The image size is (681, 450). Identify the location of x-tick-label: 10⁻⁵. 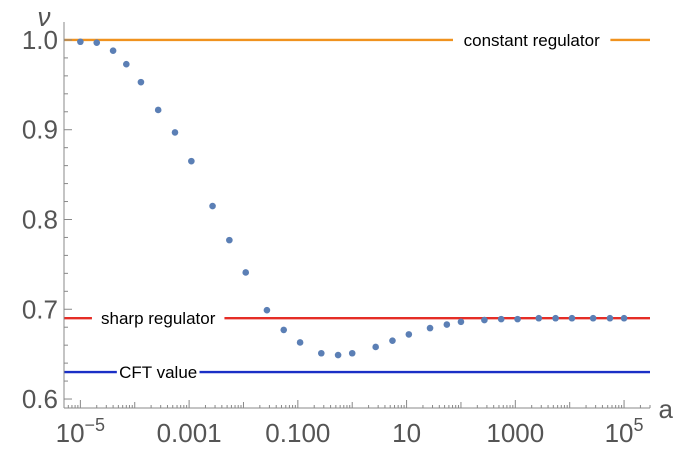
(80, 431).